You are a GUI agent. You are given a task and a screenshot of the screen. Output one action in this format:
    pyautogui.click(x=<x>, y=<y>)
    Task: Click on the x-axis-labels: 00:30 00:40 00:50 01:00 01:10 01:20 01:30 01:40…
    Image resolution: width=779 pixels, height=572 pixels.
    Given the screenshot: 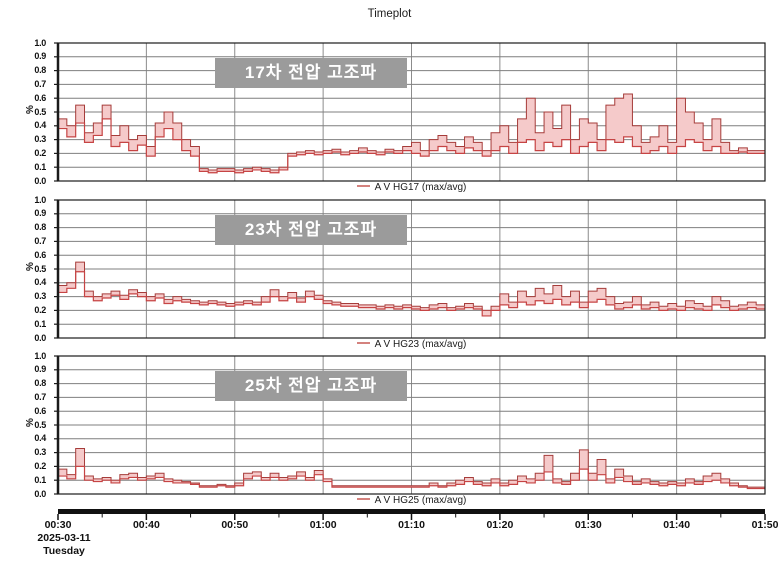 What is the action you would take?
    pyautogui.click(x=389, y=525)
    